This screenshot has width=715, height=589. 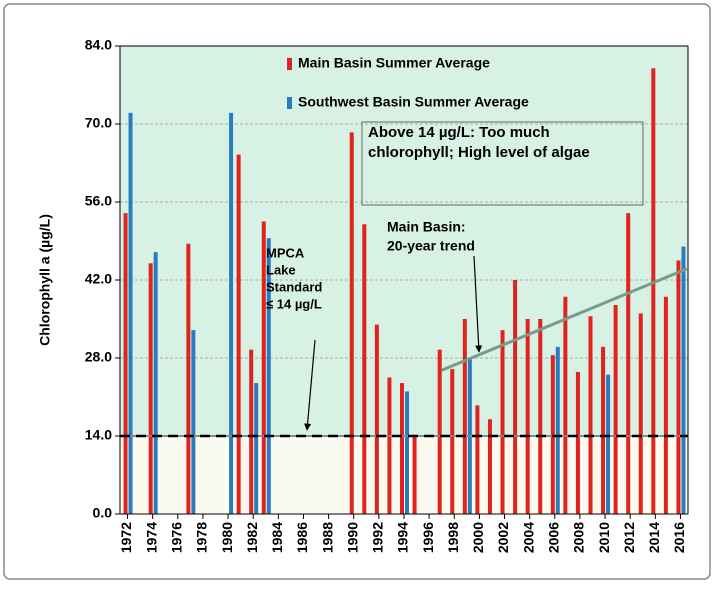 I want to click on x-tick-label: 1978, so click(x=202, y=537).